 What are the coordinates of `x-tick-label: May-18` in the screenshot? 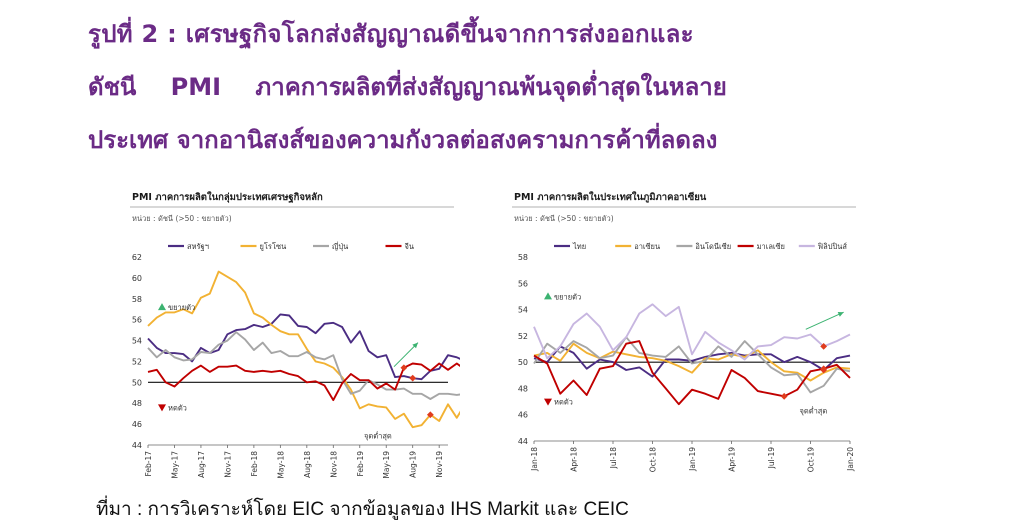 It's located at (280, 465).